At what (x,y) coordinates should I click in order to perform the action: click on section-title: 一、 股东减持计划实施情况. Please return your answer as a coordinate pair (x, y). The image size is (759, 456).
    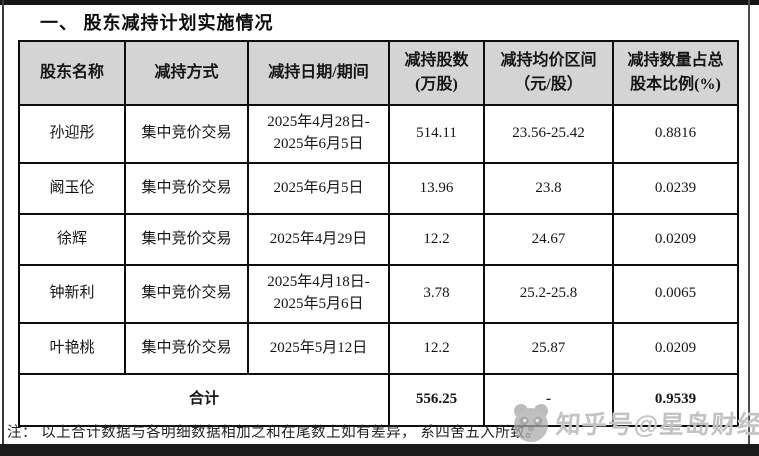
    Looking at the image, I should click on (157, 23).